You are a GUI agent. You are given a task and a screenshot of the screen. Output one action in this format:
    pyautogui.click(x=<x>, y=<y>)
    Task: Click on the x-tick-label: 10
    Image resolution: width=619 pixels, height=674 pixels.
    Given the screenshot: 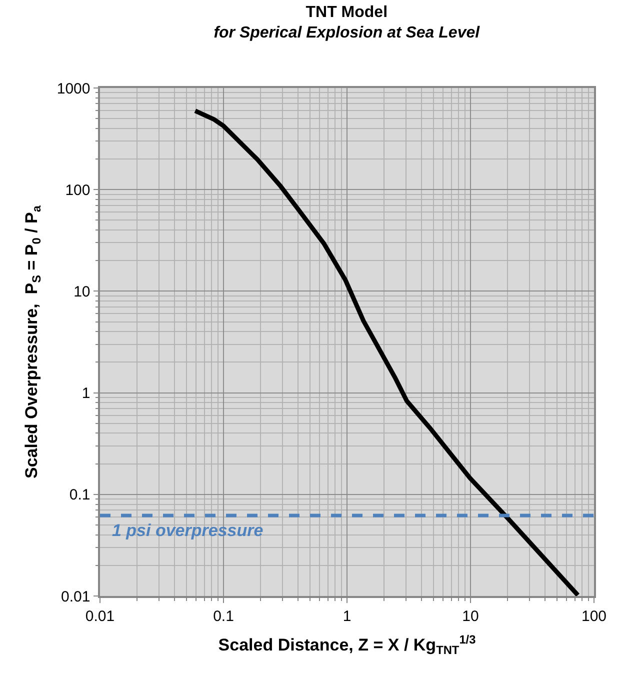 What is the action you would take?
    pyautogui.click(x=470, y=616)
    